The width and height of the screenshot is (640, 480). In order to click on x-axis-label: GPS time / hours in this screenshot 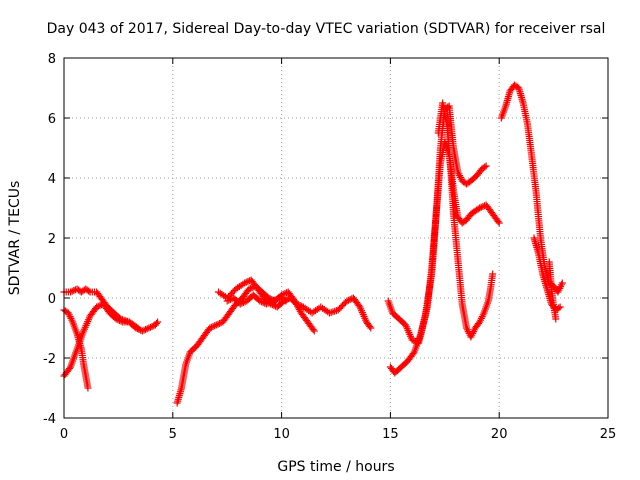, I will do `click(335, 467)`.